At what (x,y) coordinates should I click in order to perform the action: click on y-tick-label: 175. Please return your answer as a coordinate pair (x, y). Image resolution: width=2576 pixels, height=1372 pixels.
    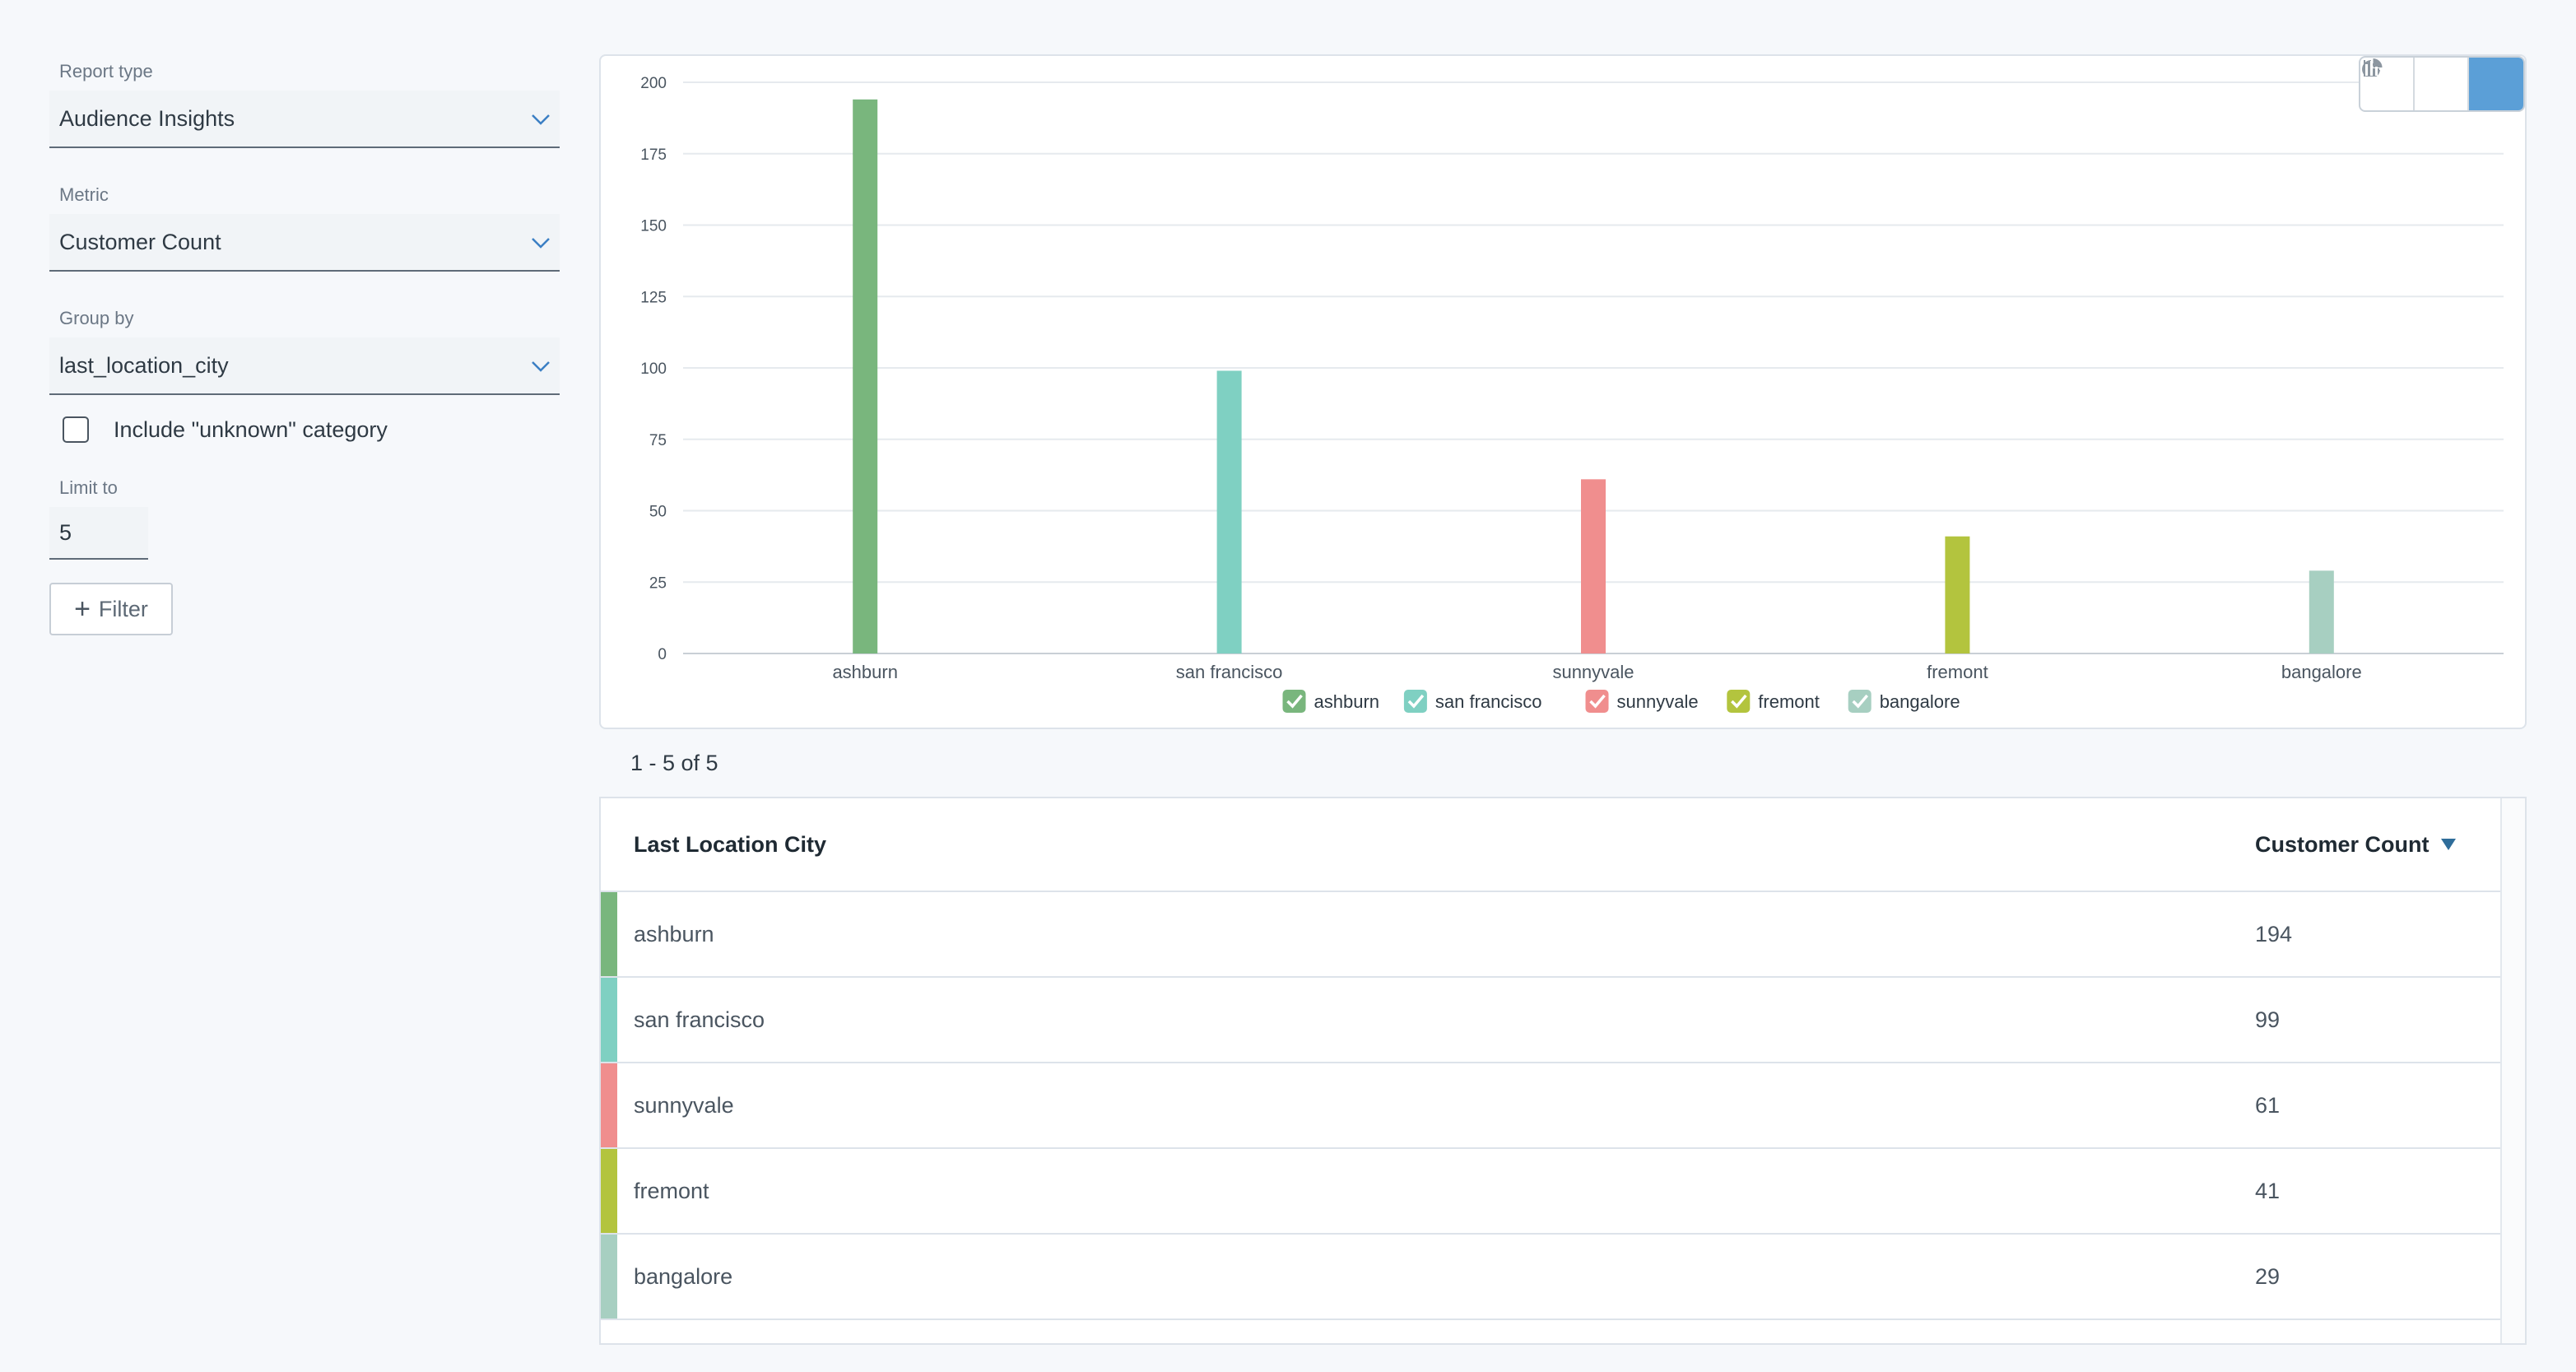
    Looking at the image, I should click on (653, 155).